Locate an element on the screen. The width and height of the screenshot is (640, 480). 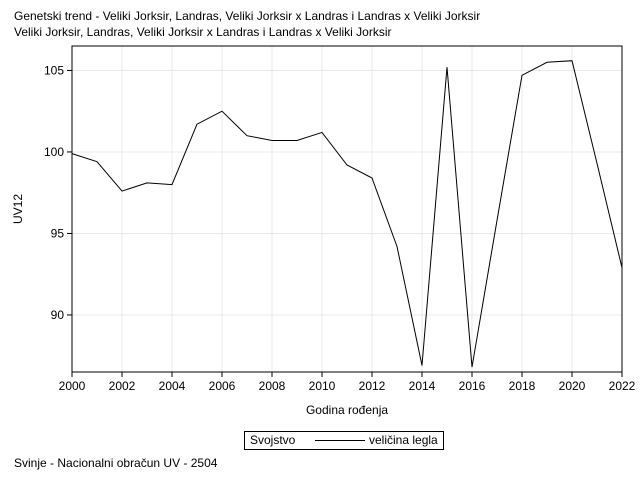
x-tick-label: 2022 is located at coordinates (622, 386).